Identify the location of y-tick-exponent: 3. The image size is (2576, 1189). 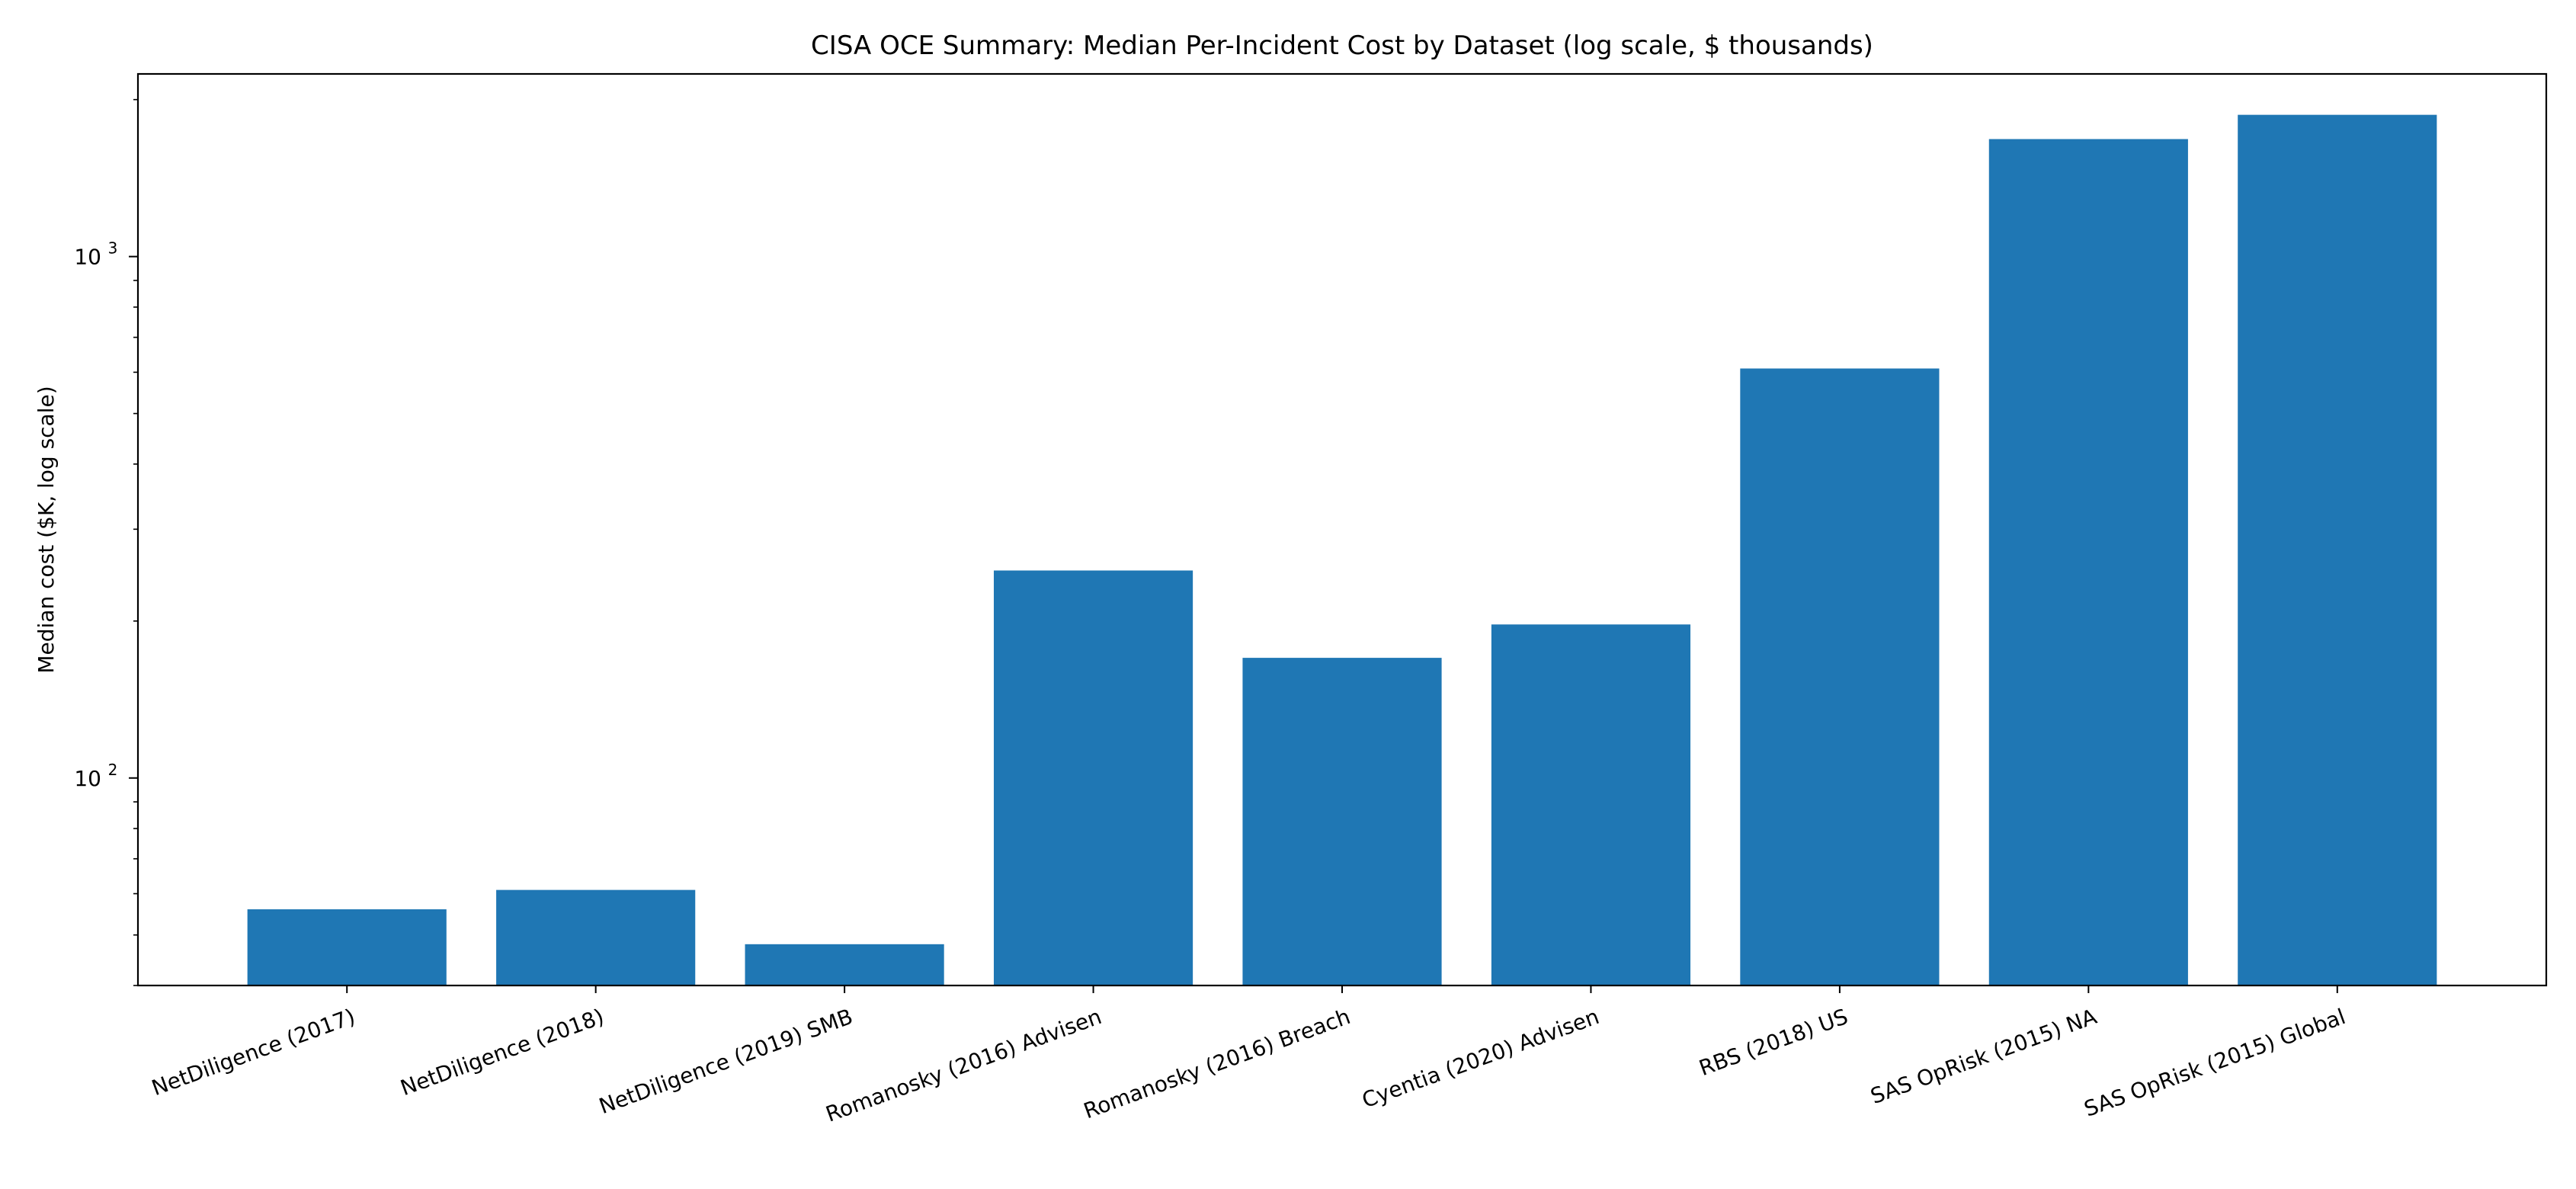
(113, 248).